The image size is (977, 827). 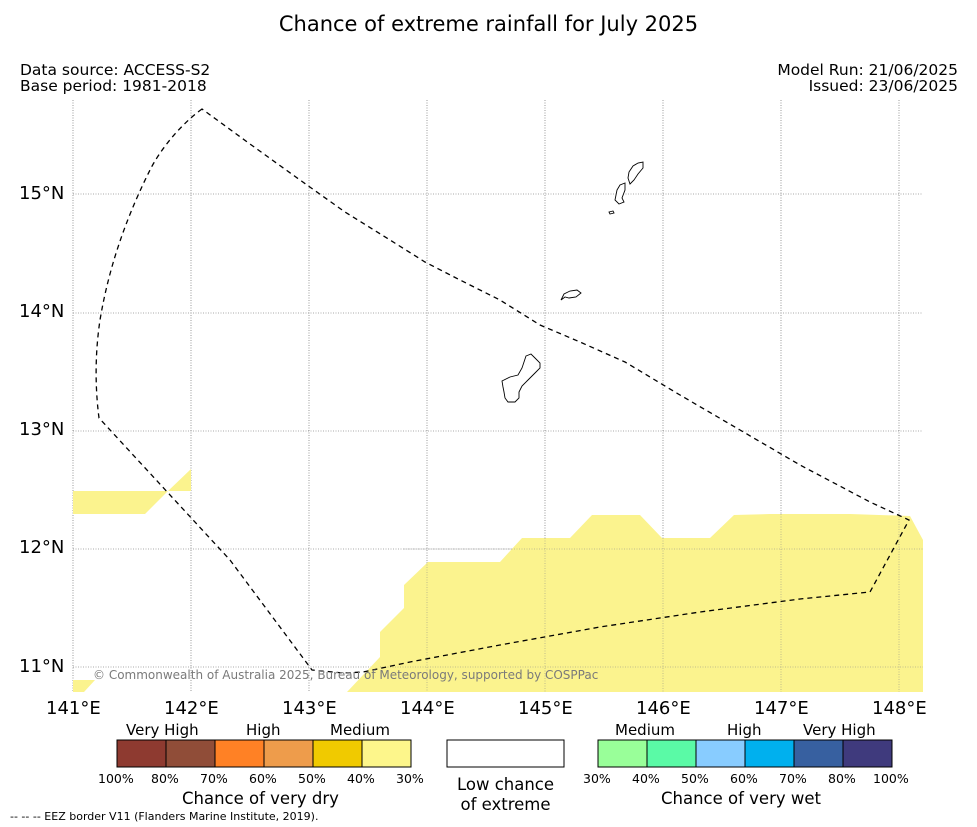 I want to click on wet-tick-100: 100%, so click(x=891, y=778).